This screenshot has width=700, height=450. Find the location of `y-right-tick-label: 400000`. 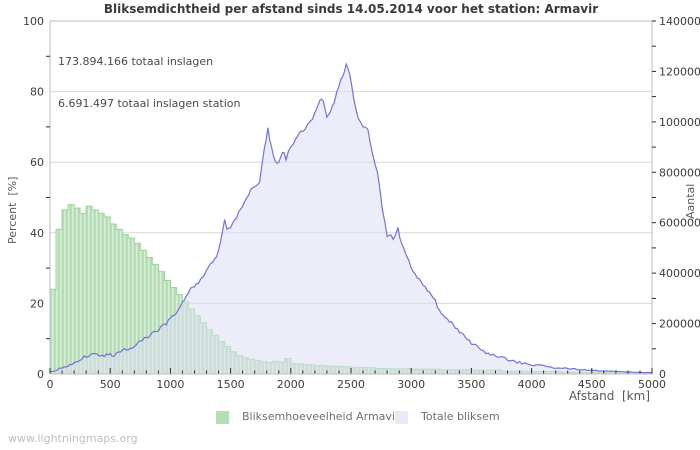

y-right-tick-label: 400000 is located at coordinates (679, 273).